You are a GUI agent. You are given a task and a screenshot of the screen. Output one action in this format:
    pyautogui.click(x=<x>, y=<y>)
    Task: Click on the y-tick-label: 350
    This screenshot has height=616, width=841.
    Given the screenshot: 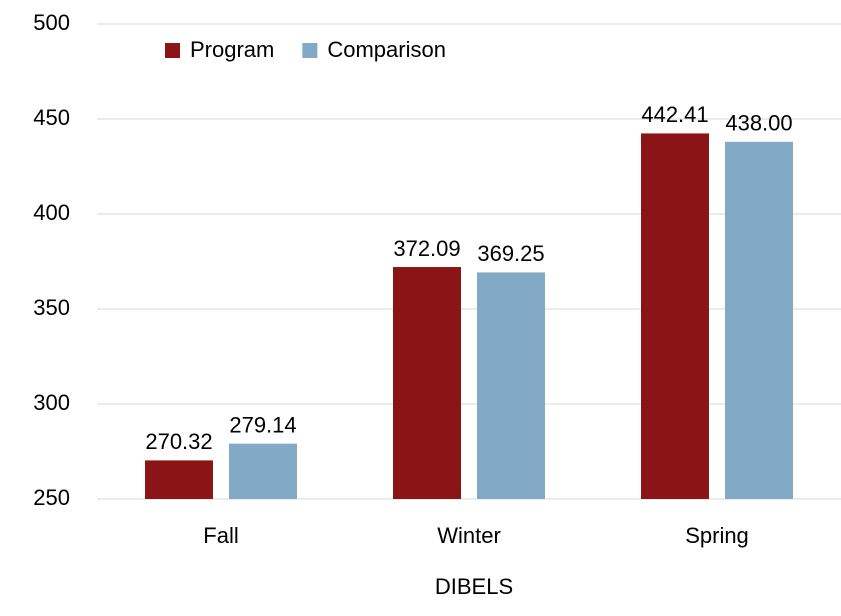 What is the action you would take?
    pyautogui.click(x=51, y=307)
    